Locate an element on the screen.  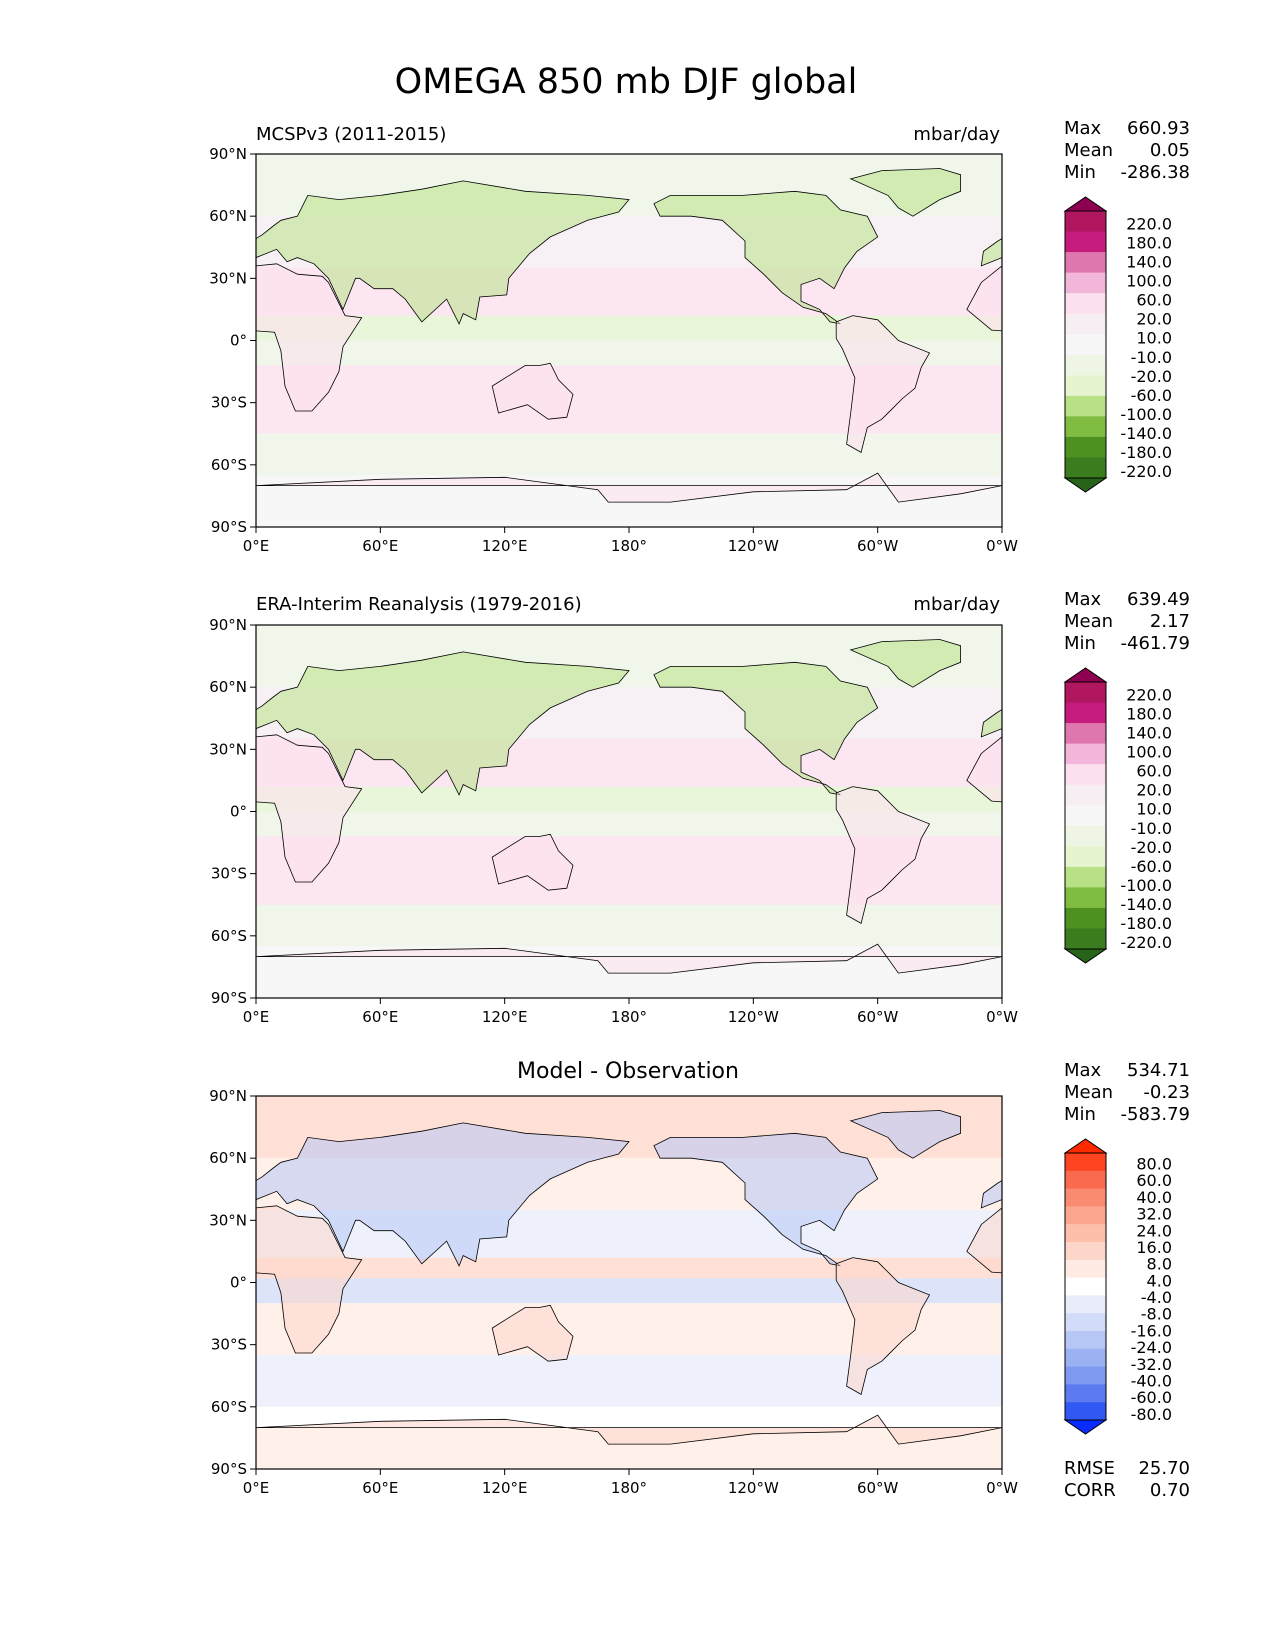
stats-block: Max 660.93 Mean 0.05 Min -286.38 is located at coordinates (1127, 150).